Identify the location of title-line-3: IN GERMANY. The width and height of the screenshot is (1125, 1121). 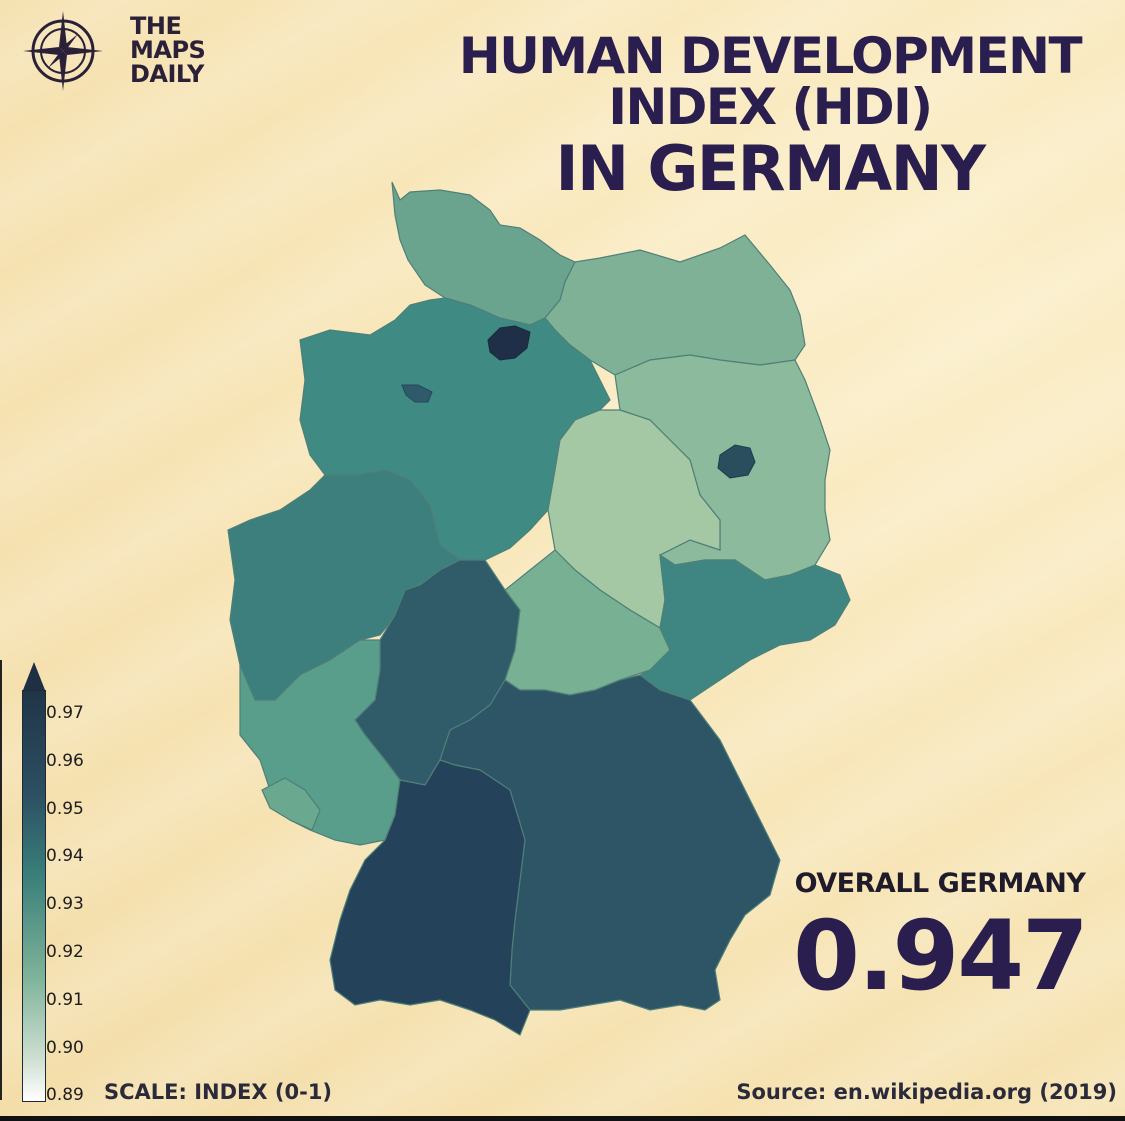
(771, 168).